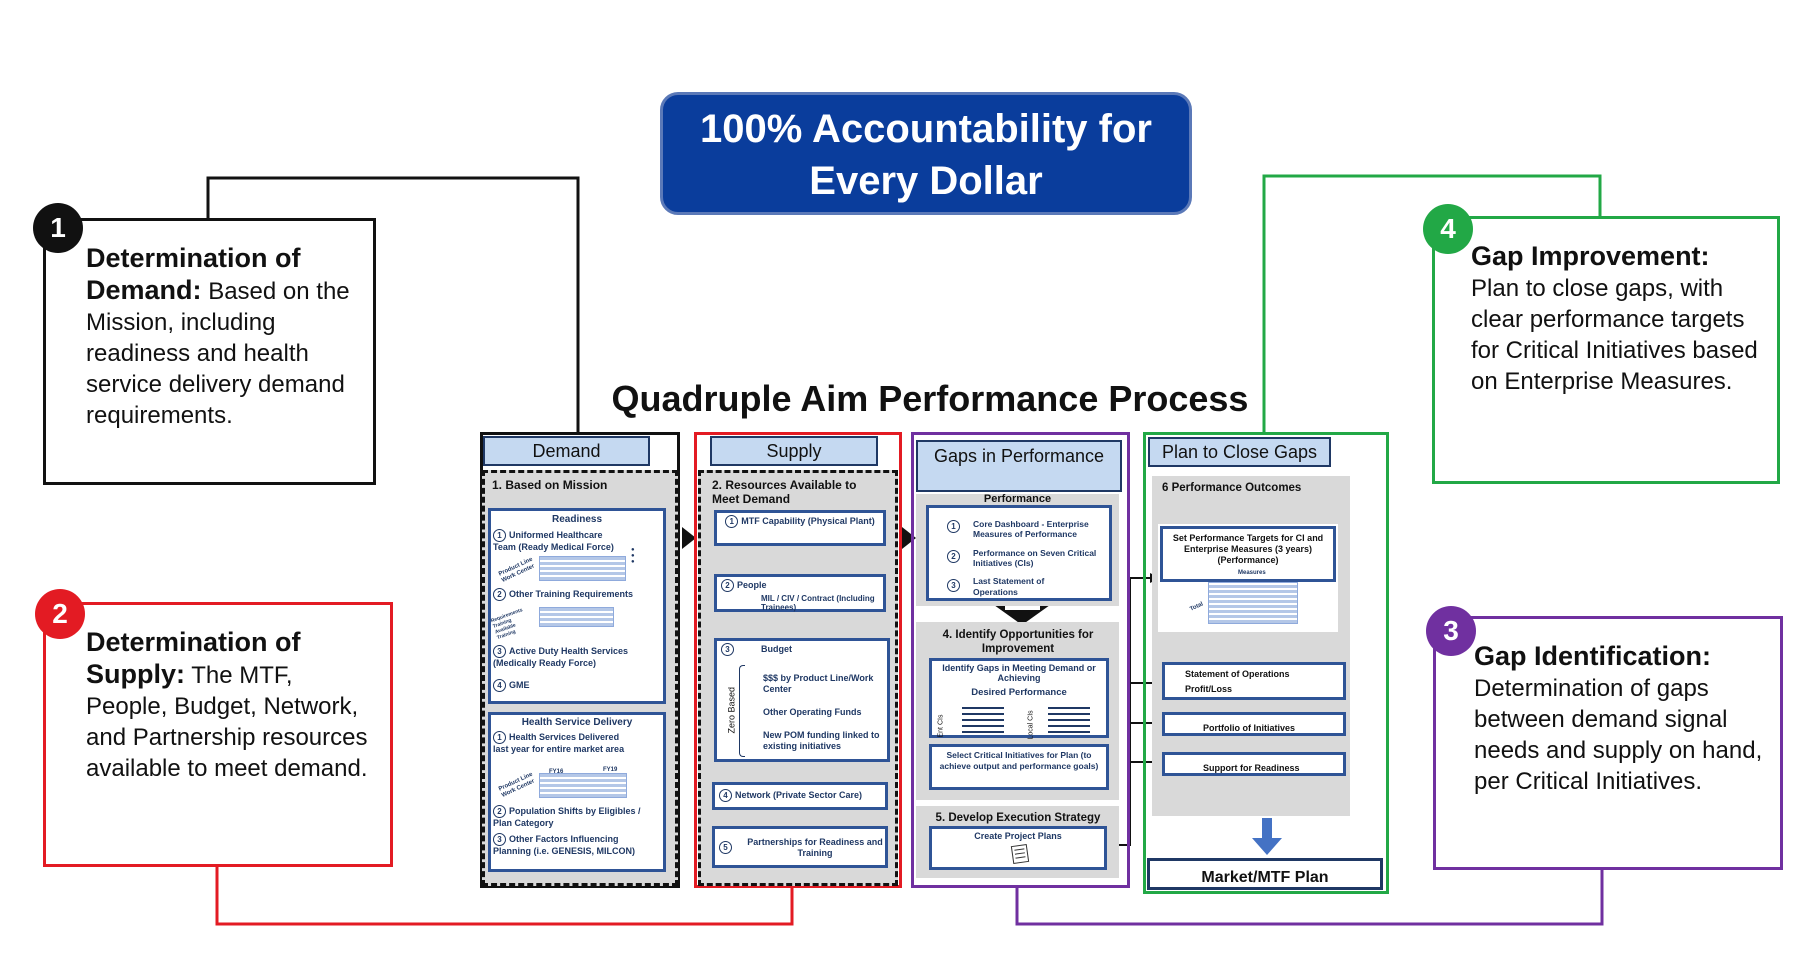 Image resolution: width=1807 pixels, height=973 pixels. What do you see at coordinates (556, 772) in the screenshot?
I see `health-grid-fy16: FY16` at bounding box center [556, 772].